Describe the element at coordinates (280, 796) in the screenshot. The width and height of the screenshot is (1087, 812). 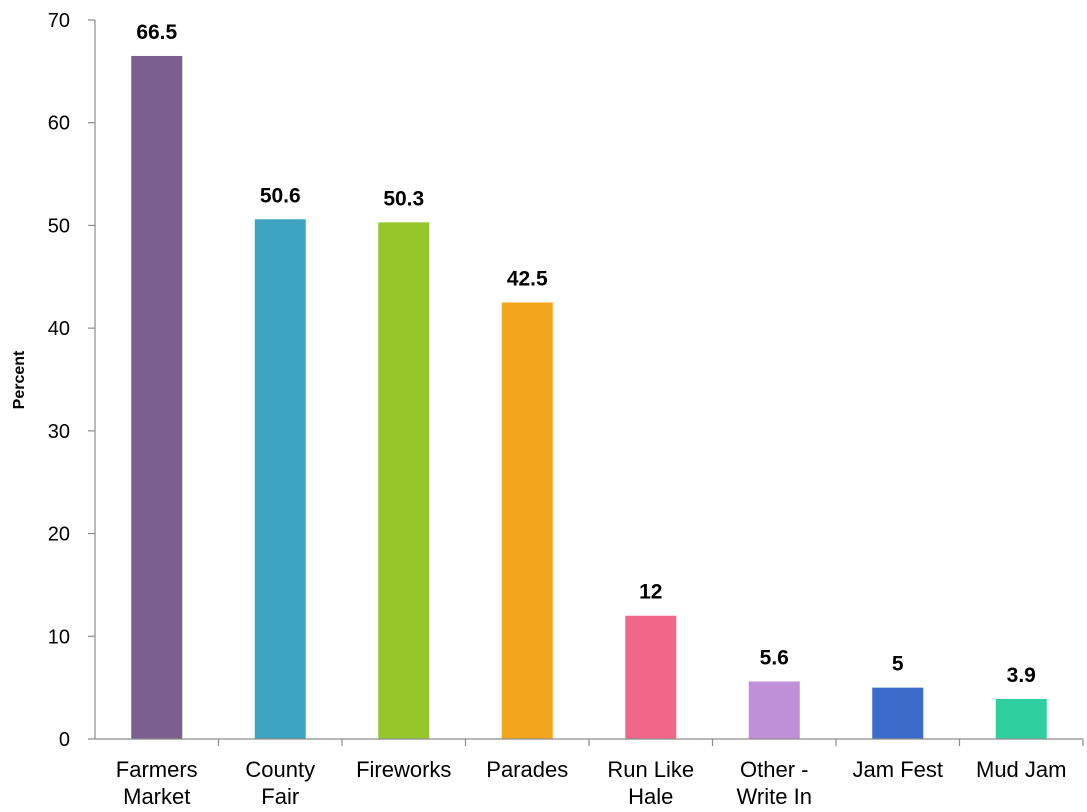
I see `x-category-label-line: Fair` at that location.